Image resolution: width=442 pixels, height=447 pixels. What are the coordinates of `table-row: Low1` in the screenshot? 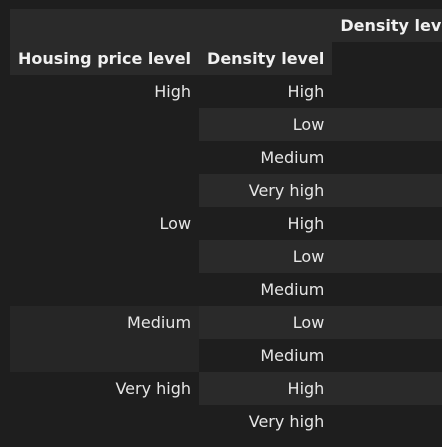 It's located at (226, 124).